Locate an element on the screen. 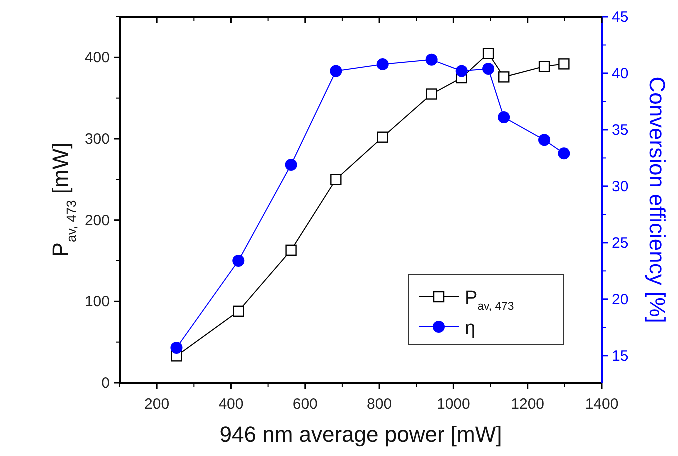 The width and height of the screenshot is (678, 456). y-tick-label: 0 is located at coordinates (106, 383).